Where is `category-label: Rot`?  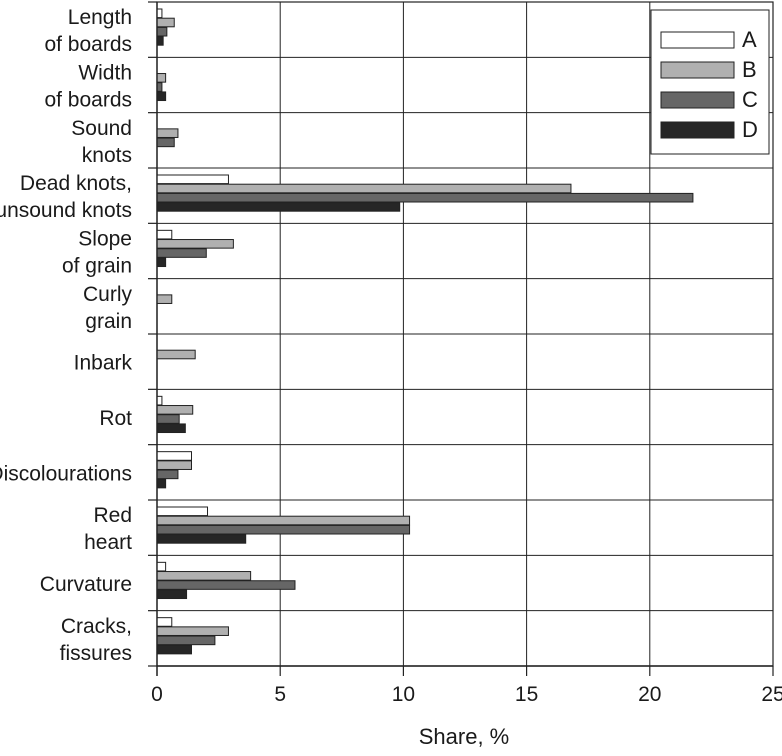 category-label: Rot is located at coordinates (115, 418).